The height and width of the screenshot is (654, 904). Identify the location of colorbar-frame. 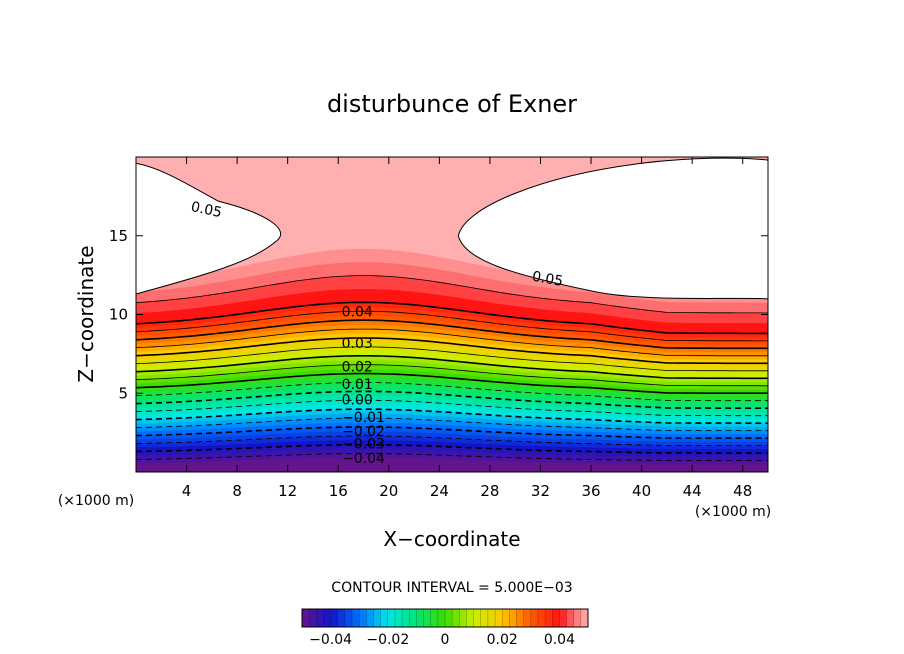
(445, 618).